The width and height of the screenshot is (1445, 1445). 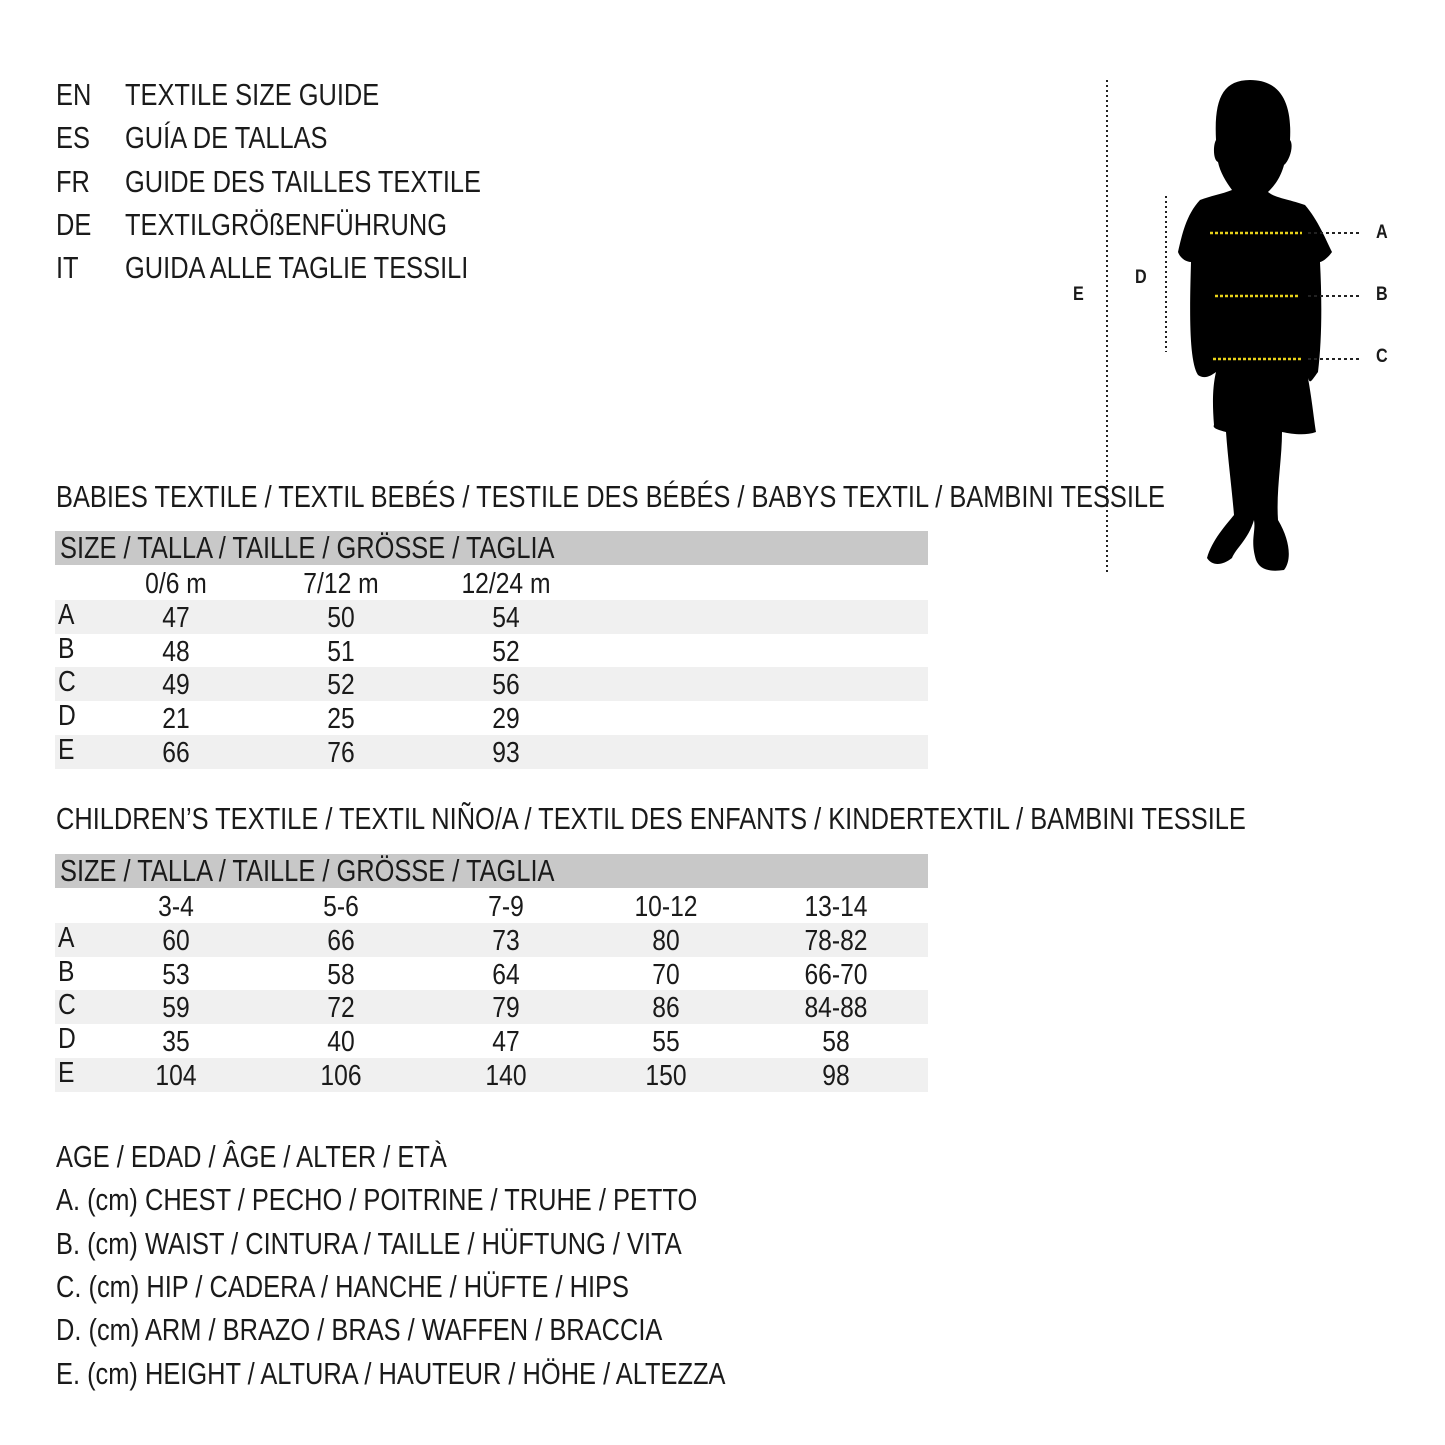 I want to click on column-header: 7-9, so click(x=506, y=907).